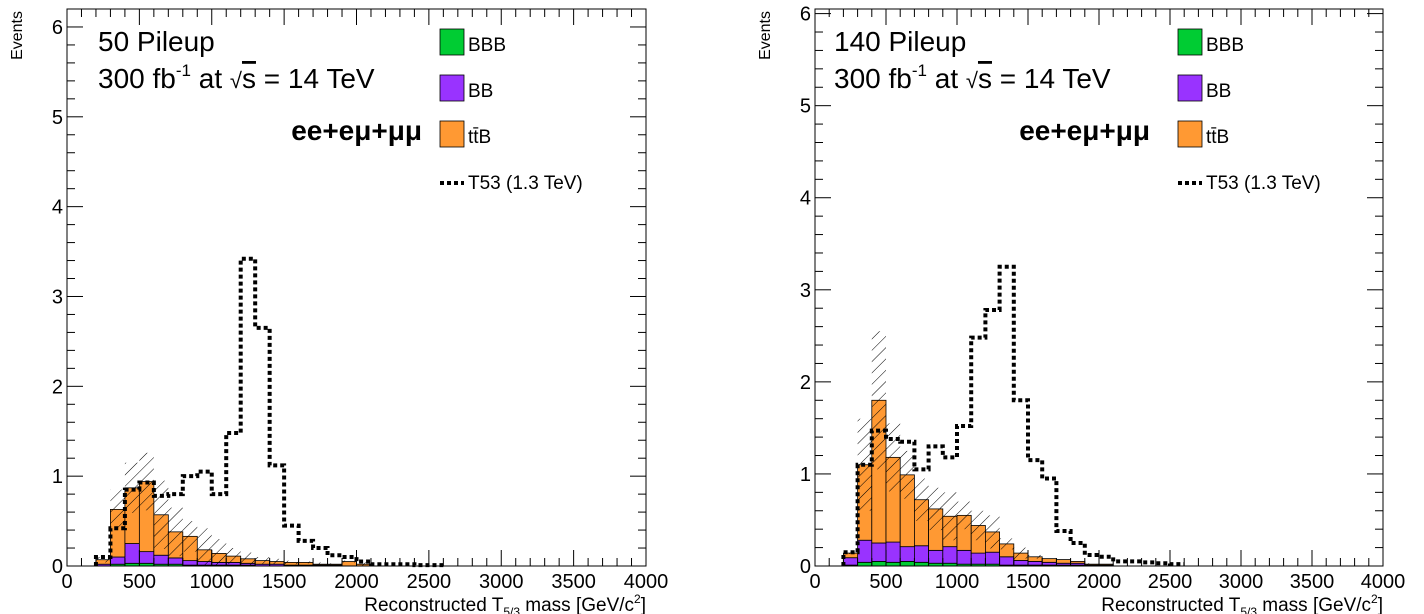 Image resolution: width=1424 pixels, height=614 pixels. What do you see at coordinates (885, 582) in the screenshot?
I see `x-tick-label: 500` at bounding box center [885, 582].